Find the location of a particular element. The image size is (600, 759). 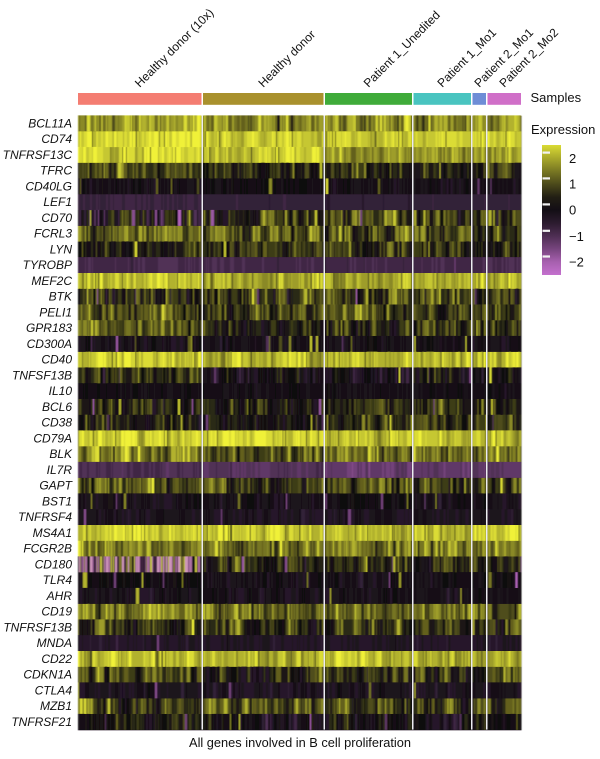

svg-text: TYROBP is located at coordinates (47, 265).